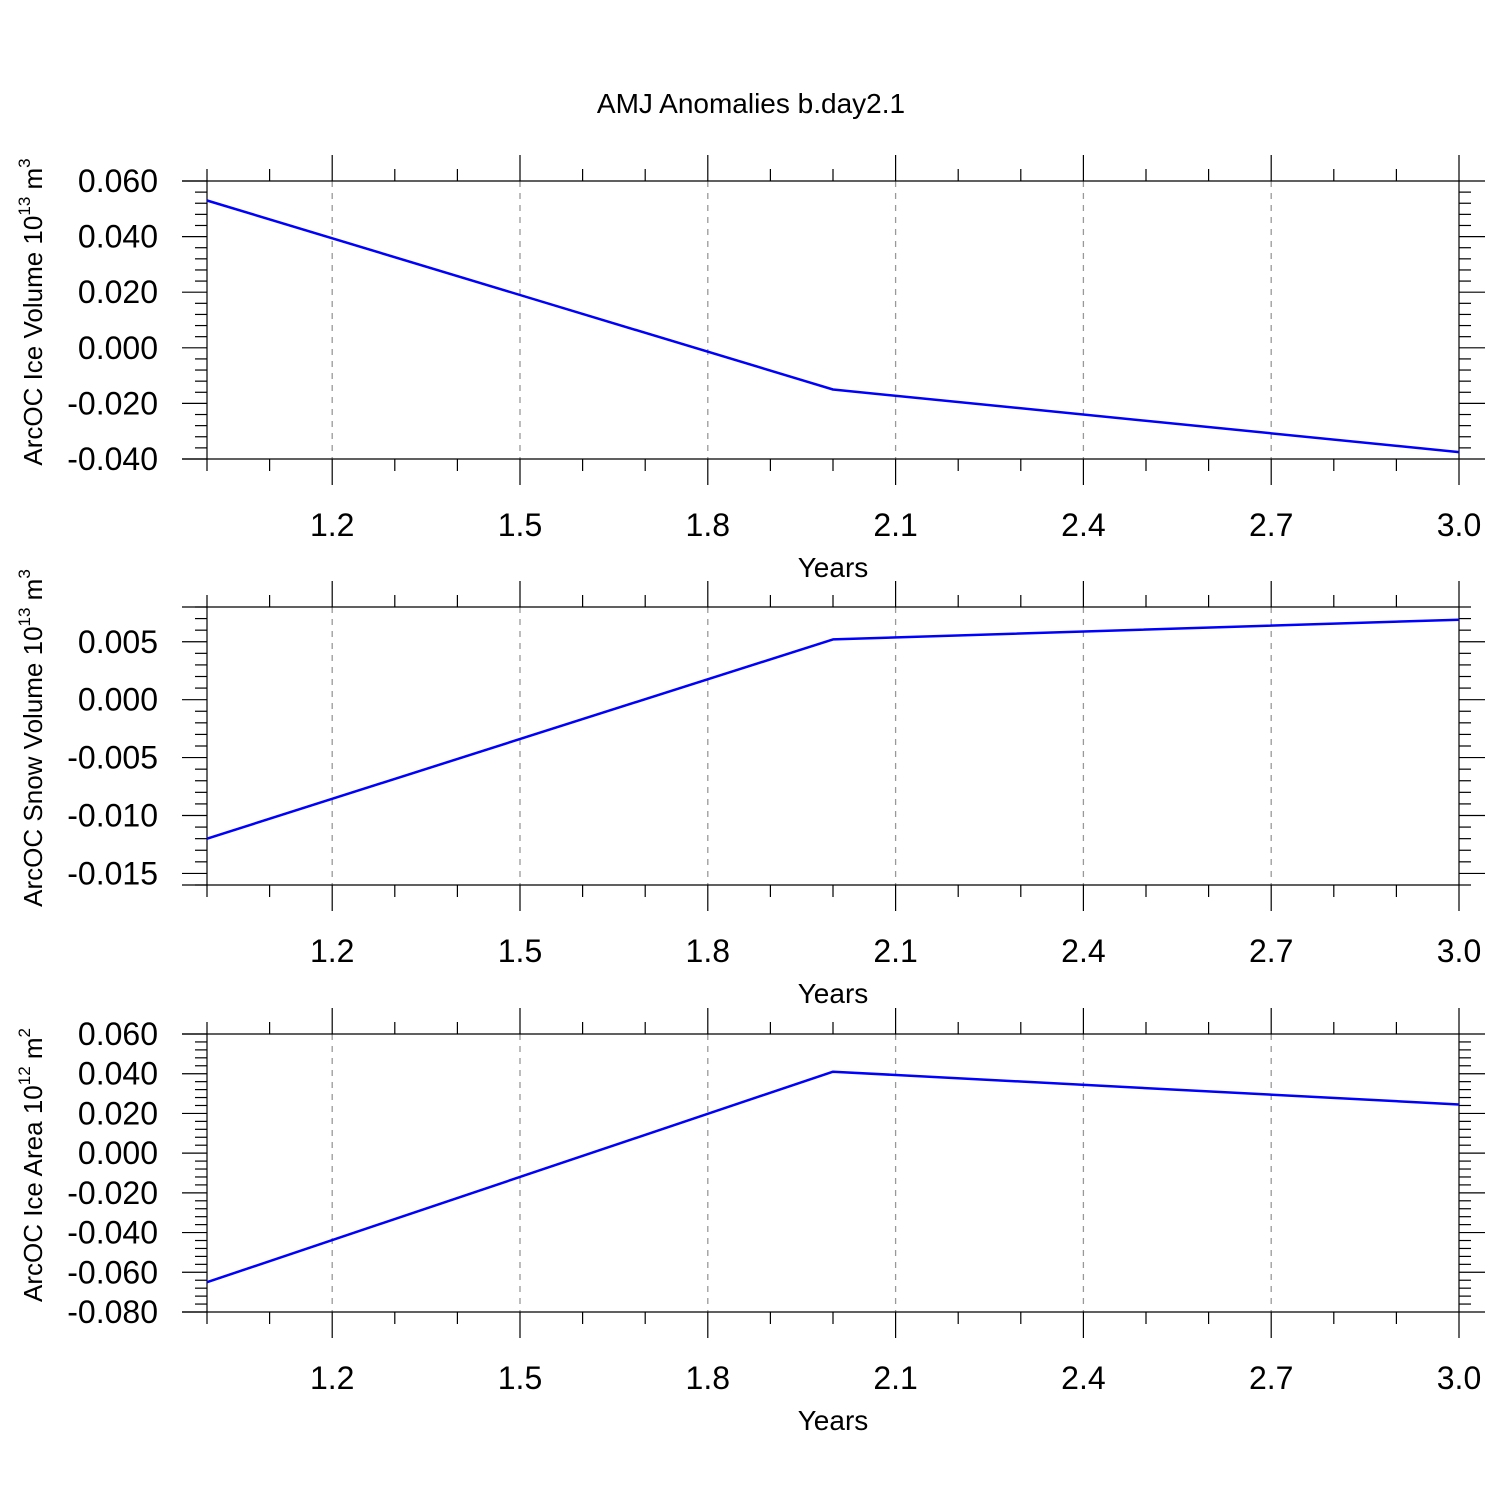 The image size is (1500, 1500). What do you see at coordinates (751, 103) in the screenshot?
I see `chart-title: AMJ Anomalies b.day2.1` at bounding box center [751, 103].